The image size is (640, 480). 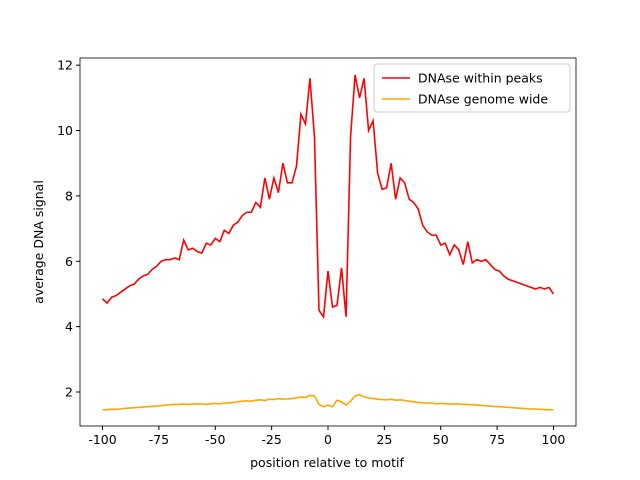 I want to click on y-axis-label: average DNA signal, so click(x=38, y=242).